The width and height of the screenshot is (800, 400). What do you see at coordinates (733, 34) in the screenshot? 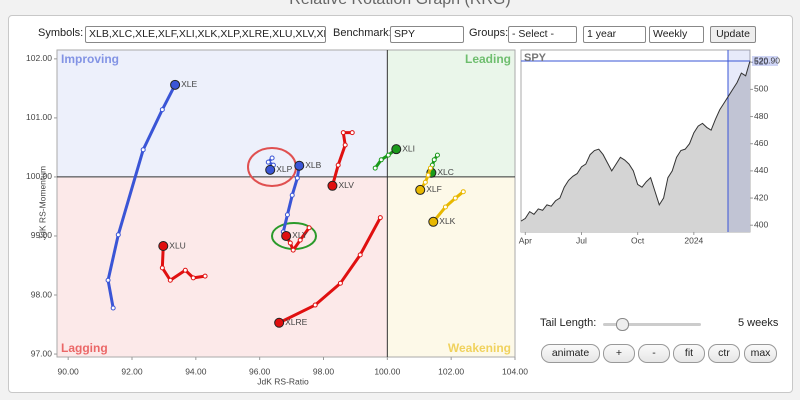
I see `update-button: Update` at bounding box center [733, 34].